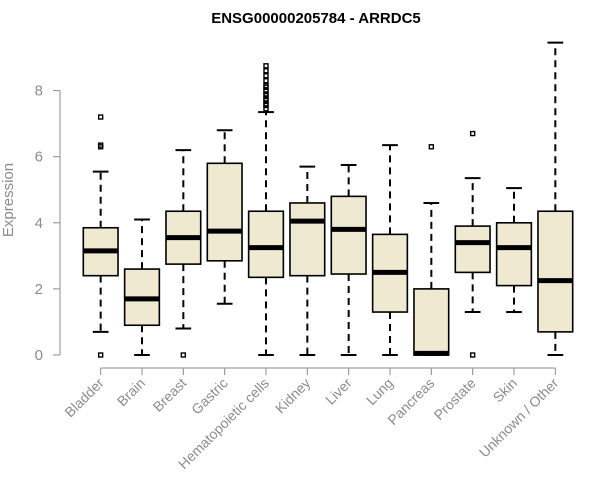  What do you see at coordinates (455, 399) in the screenshot?
I see `x-tick-label: Prostate` at bounding box center [455, 399].